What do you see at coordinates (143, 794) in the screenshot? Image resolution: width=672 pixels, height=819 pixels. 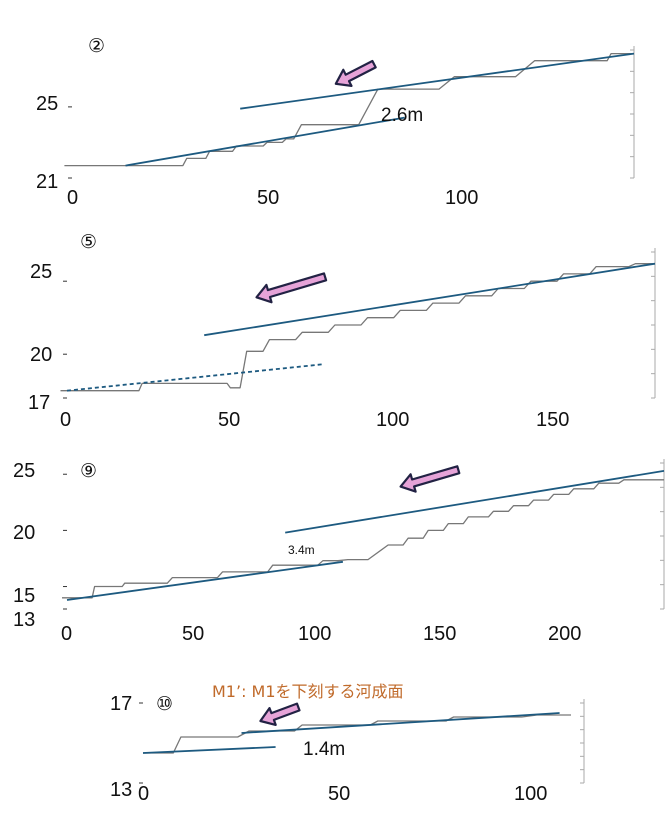 I see `panel-10-xtick-0: 0` at bounding box center [143, 794].